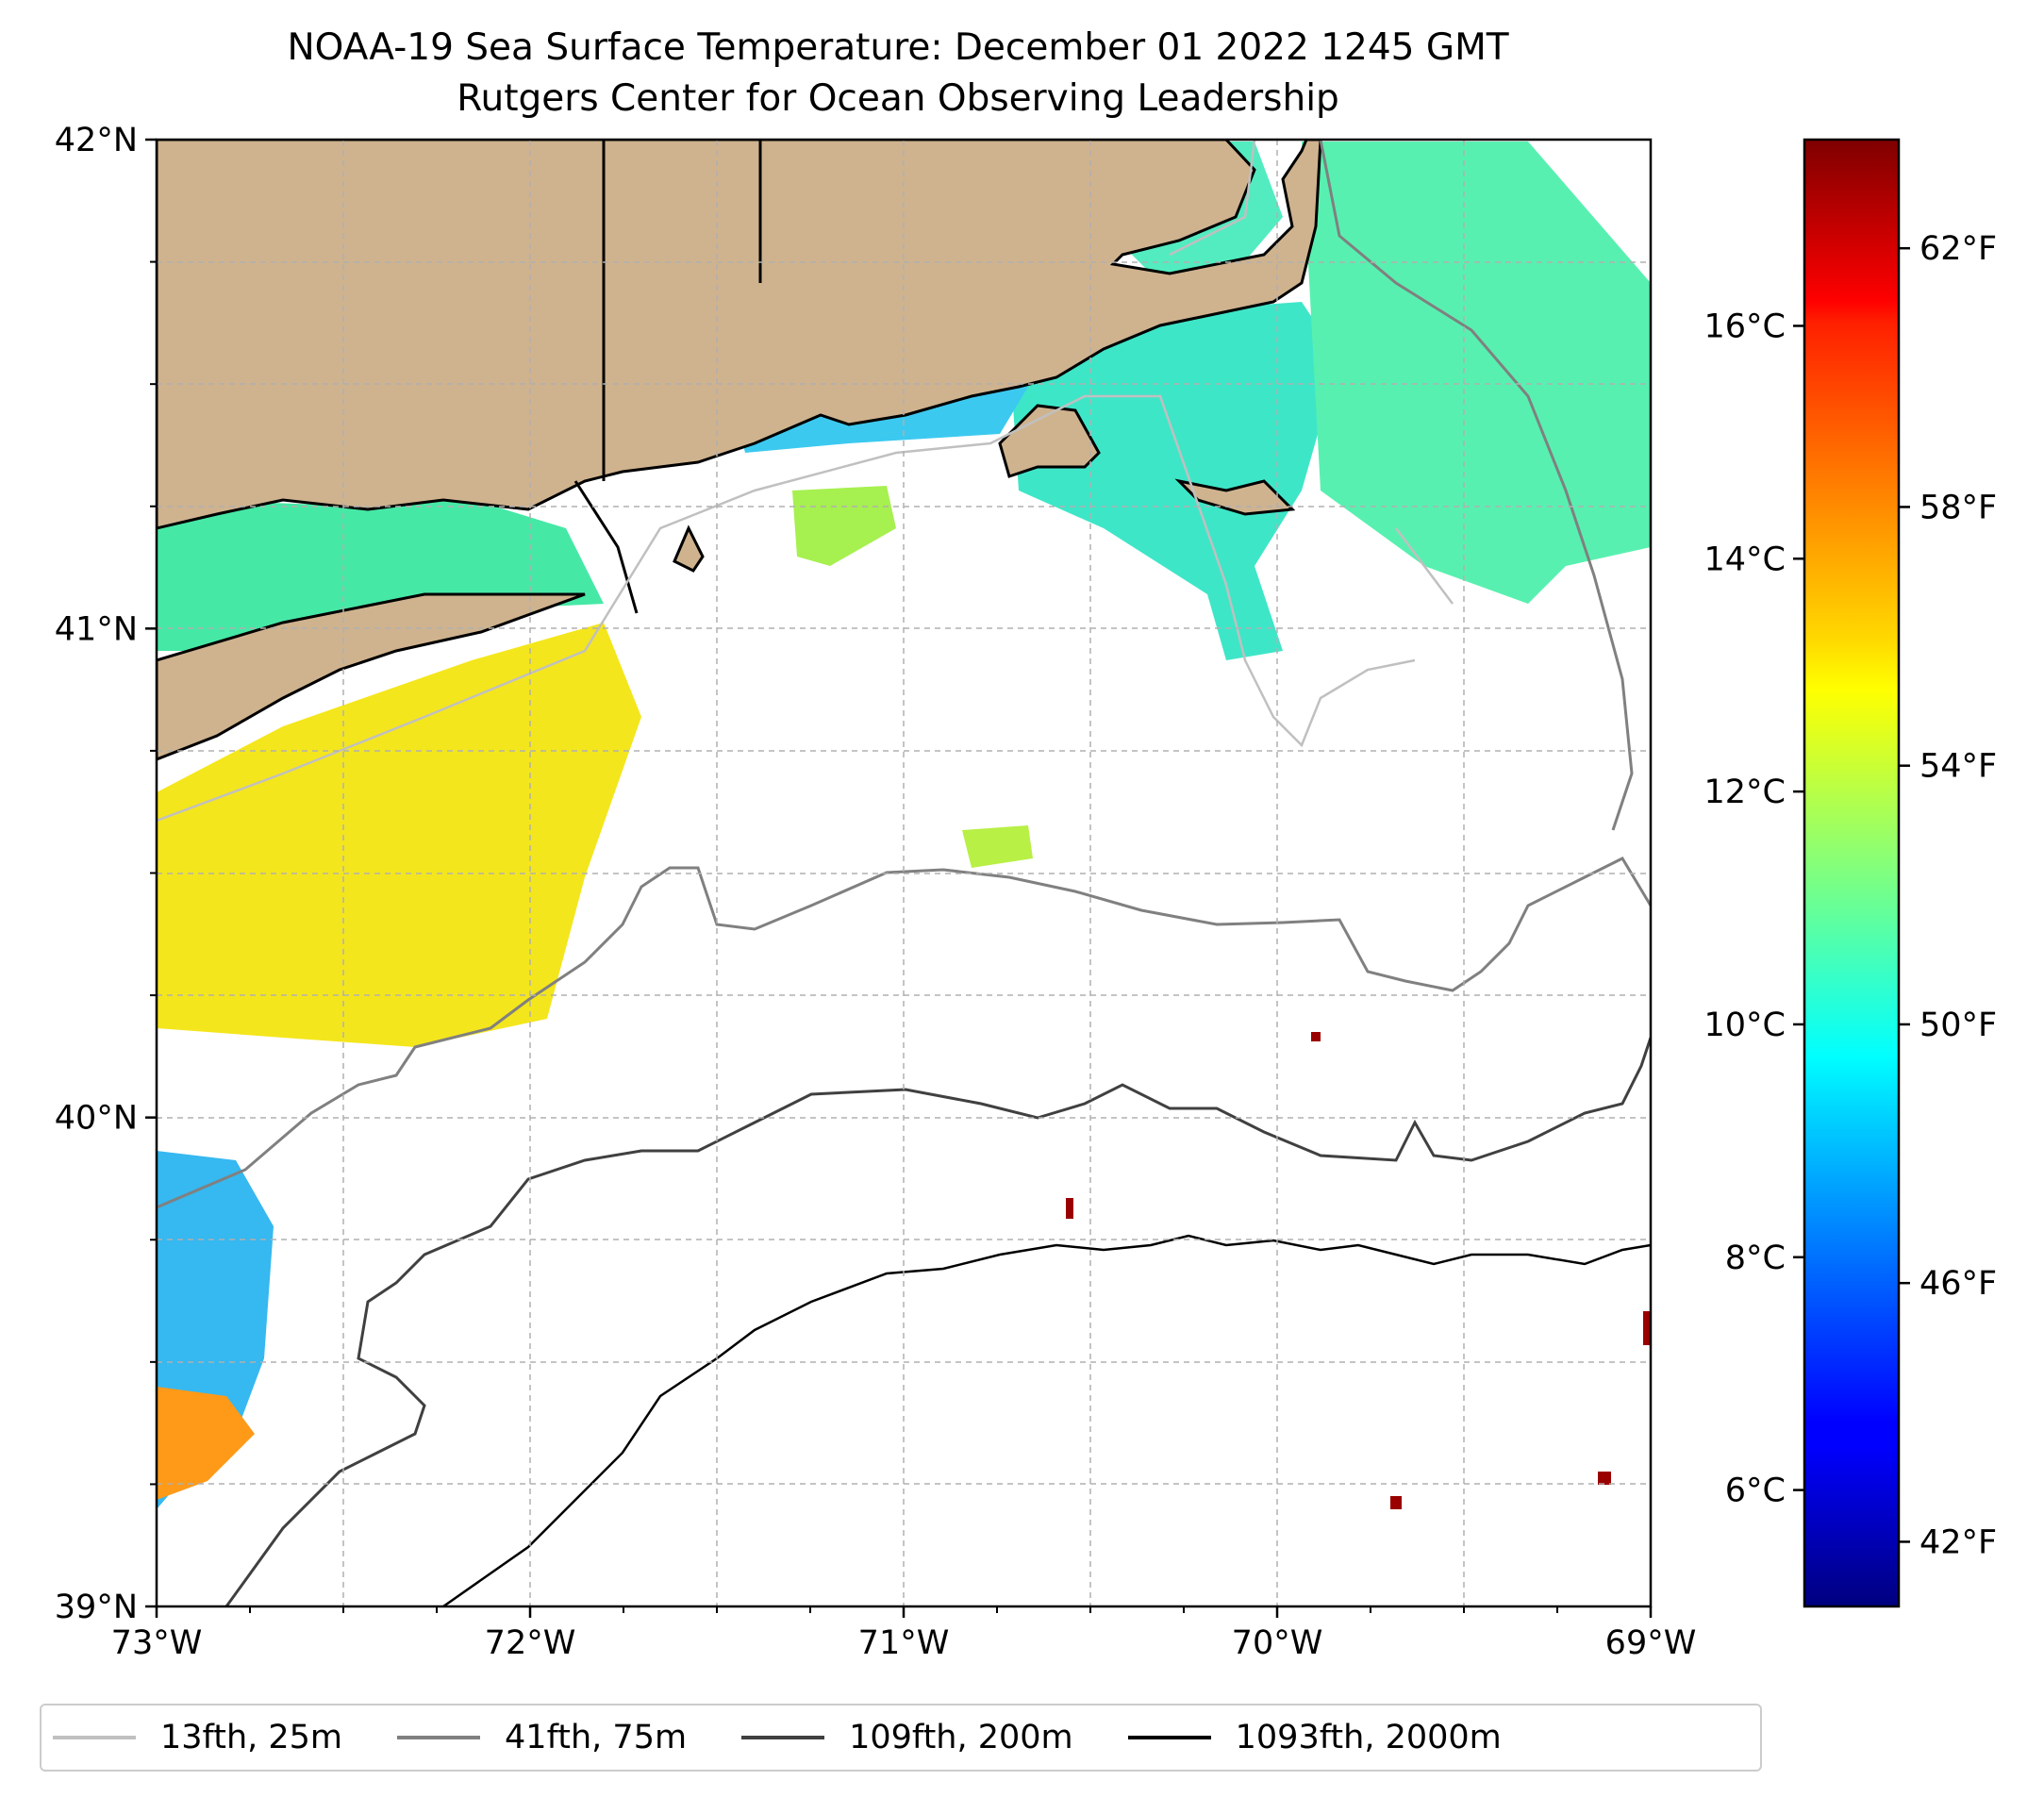  Describe the element at coordinates (1755, 1258) in the screenshot. I see `celsius-tick-label: 8°C` at that location.